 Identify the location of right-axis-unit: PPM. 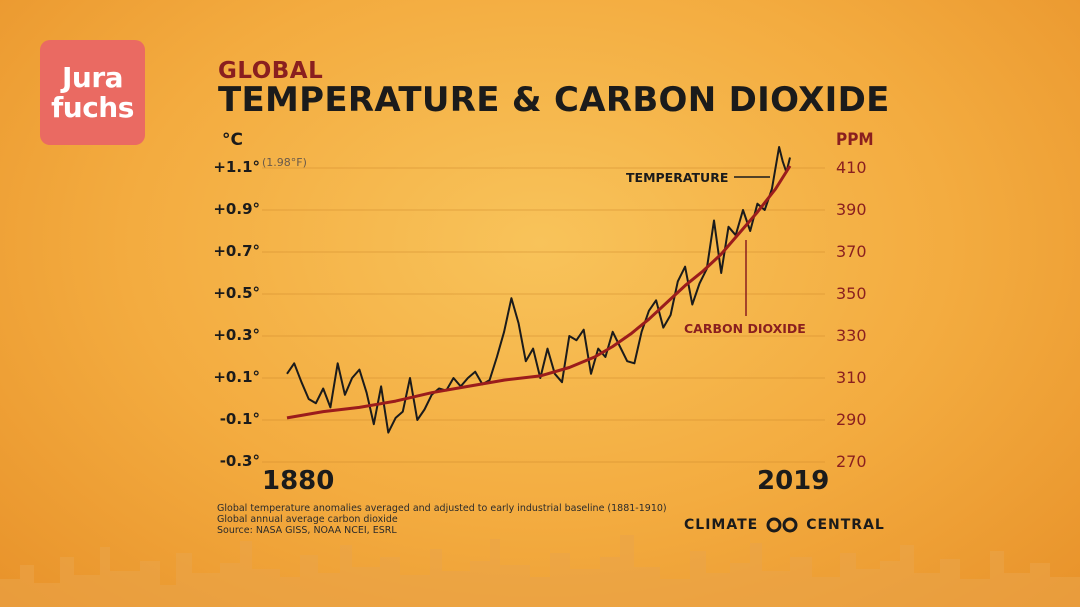
(855, 140).